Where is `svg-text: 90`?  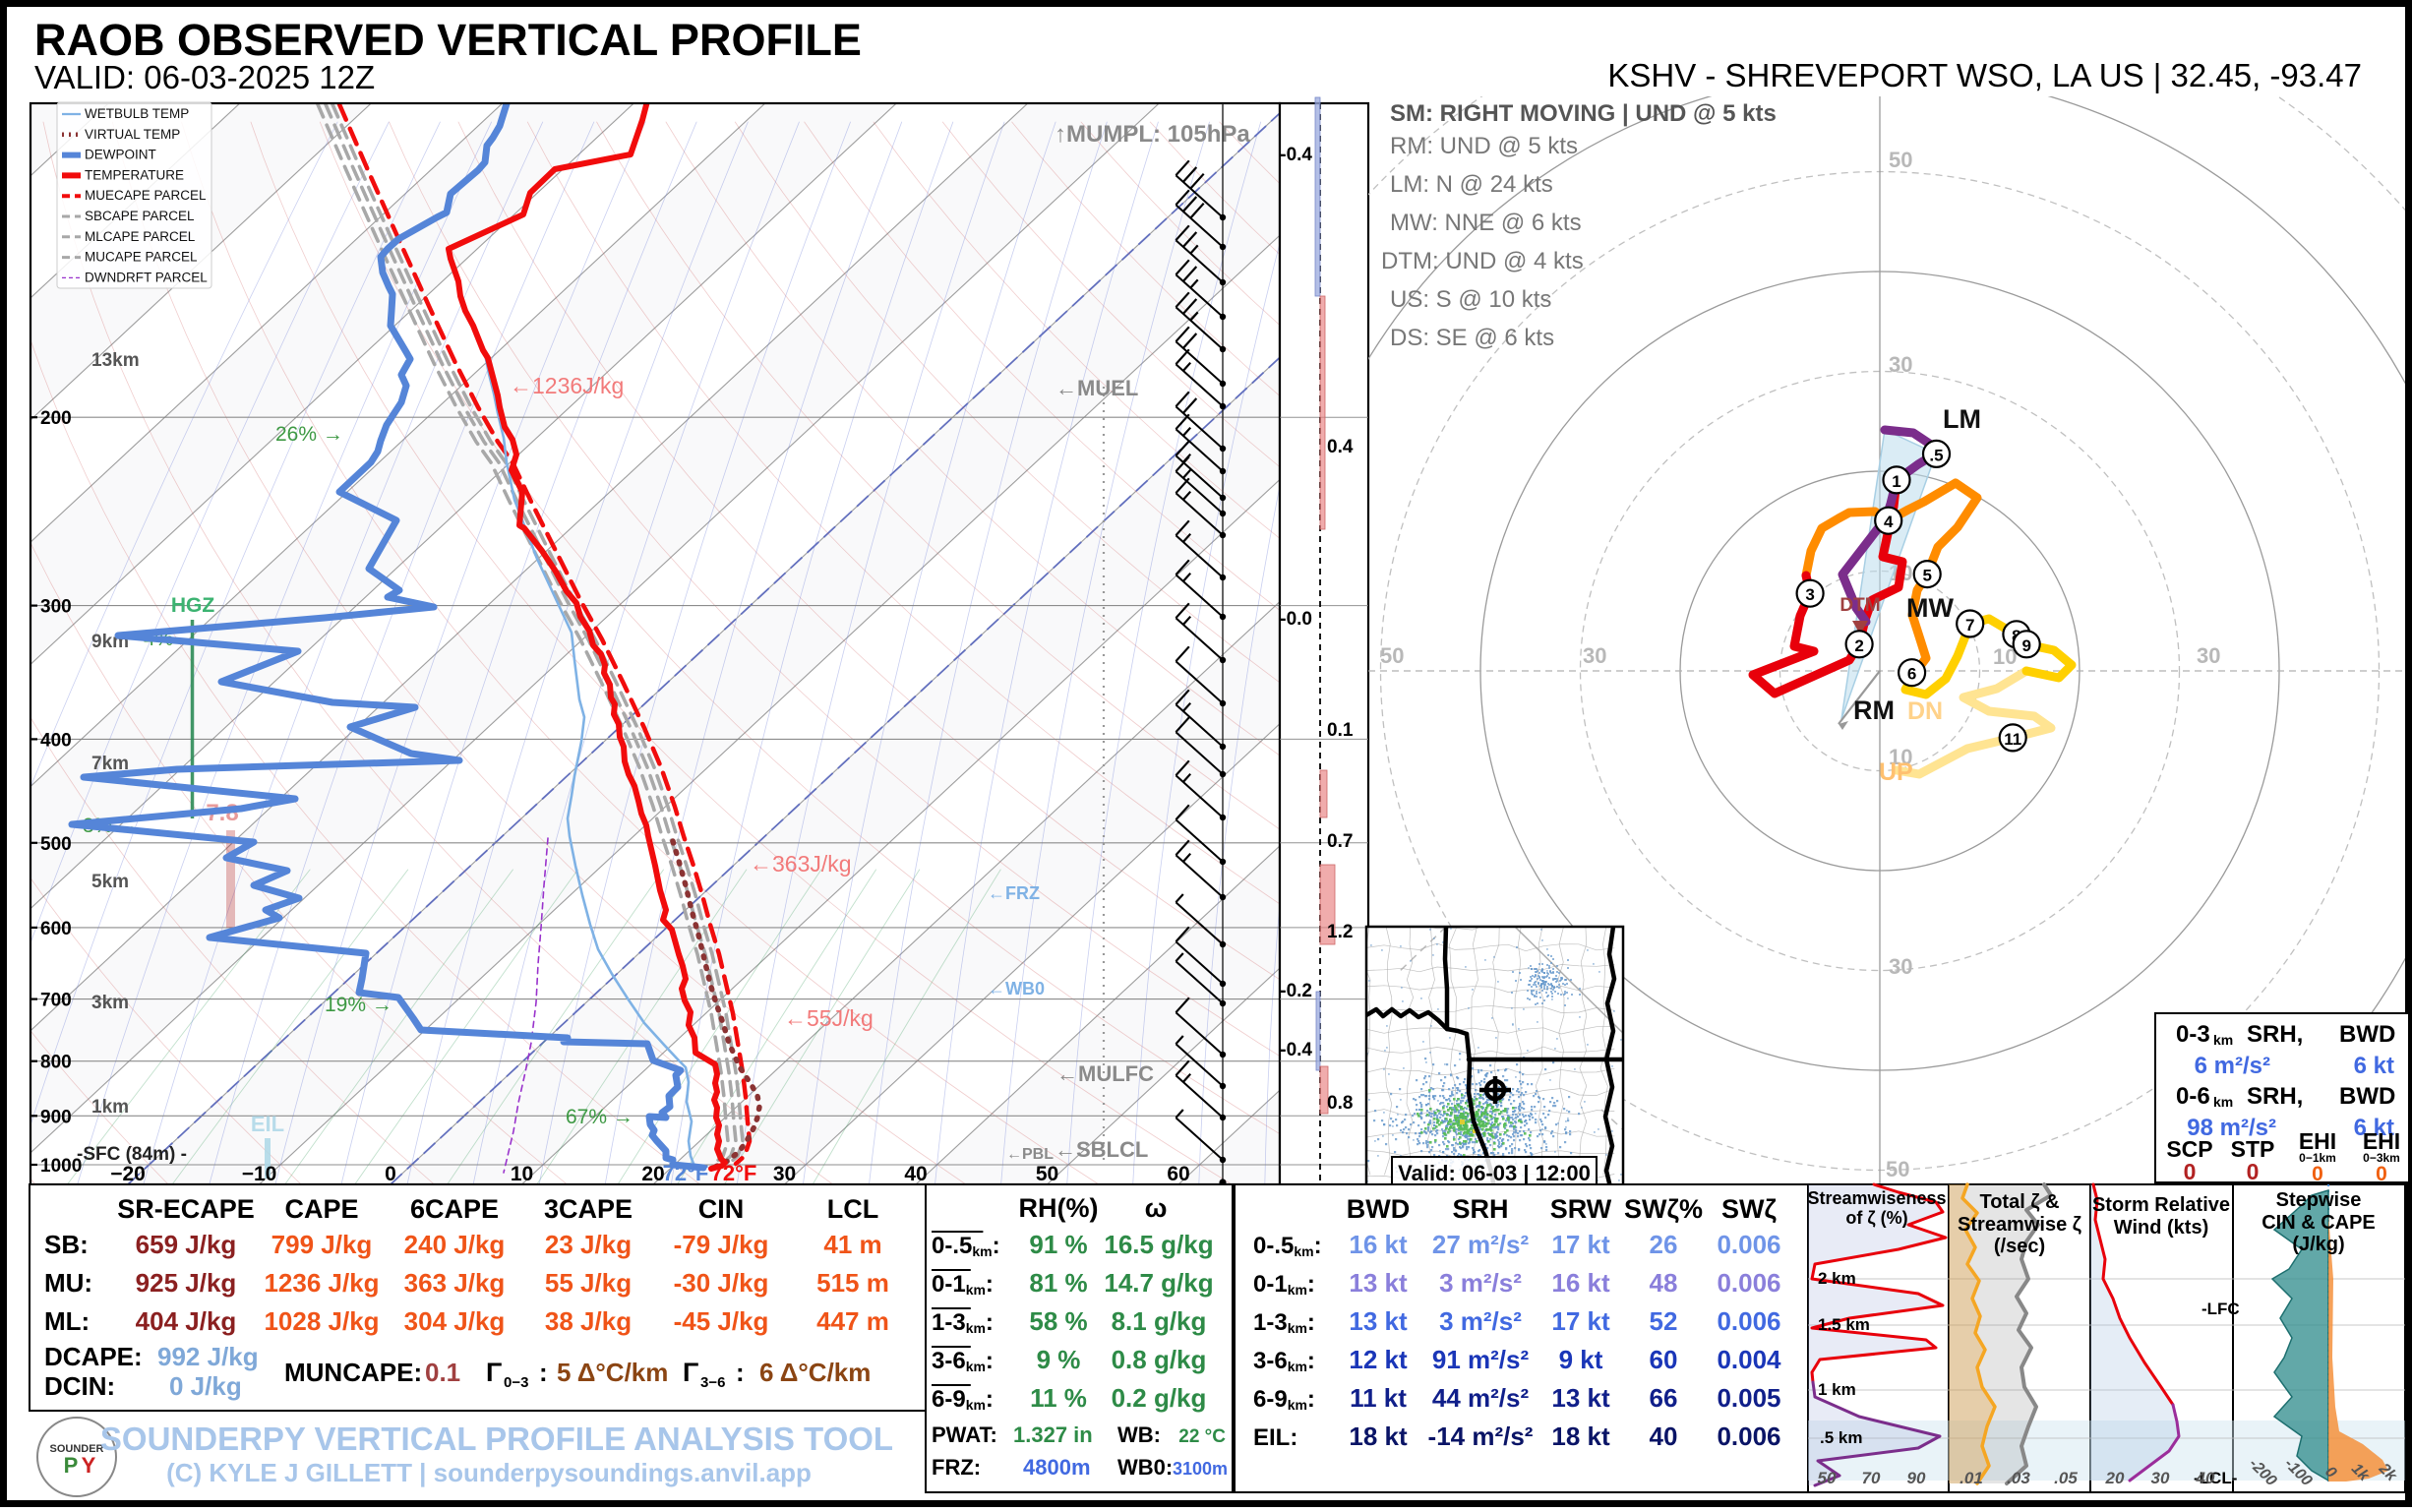 svg-text: 90 is located at coordinates (1916, 1478).